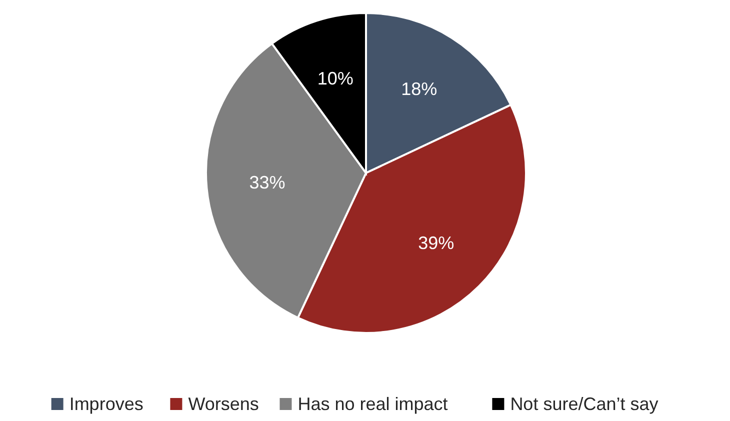  What do you see at coordinates (419, 89) in the screenshot?
I see `data-label: 18%` at bounding box center [419, 89].